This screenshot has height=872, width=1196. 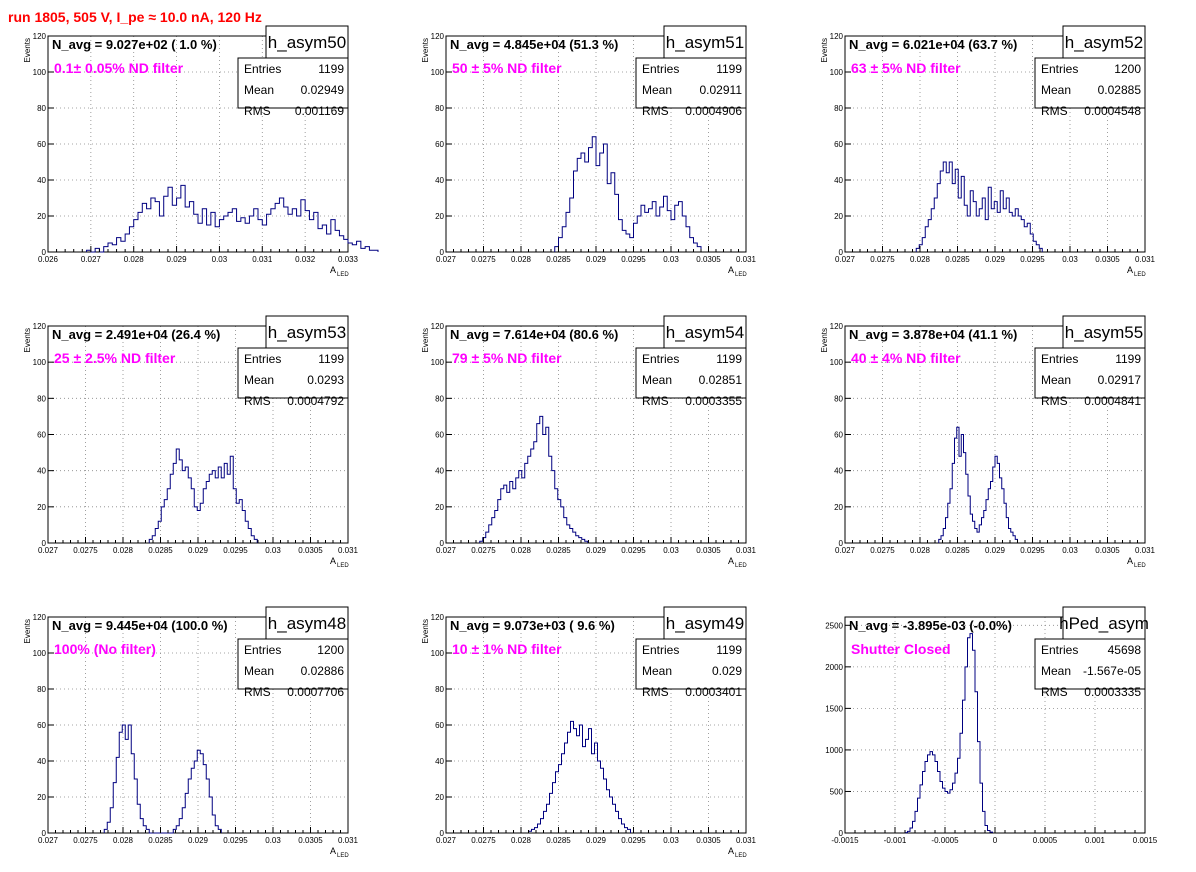 What do you see at coordinates (41, 689) in the screenshot?
I see `y-tick-label: 80` at bounding box center [41, 689].